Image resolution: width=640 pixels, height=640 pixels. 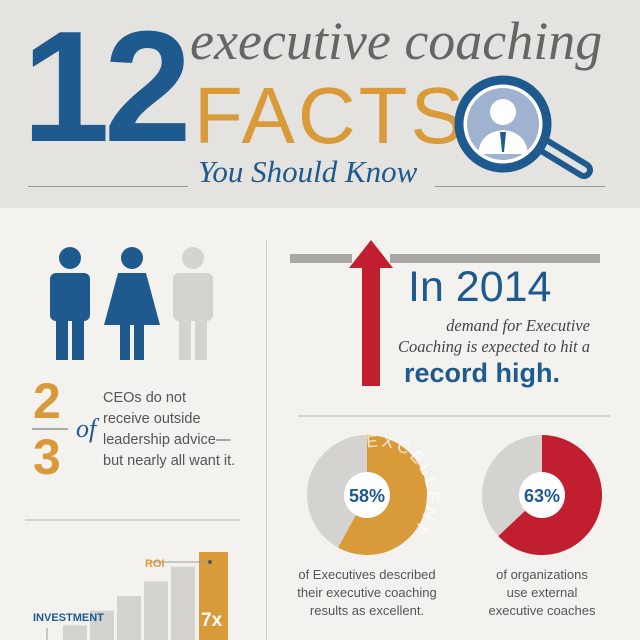 What do you see at coordinates (542, 610) in the screenshot?
I see `text-line: executive coaches` at bounding box center [542, 610].